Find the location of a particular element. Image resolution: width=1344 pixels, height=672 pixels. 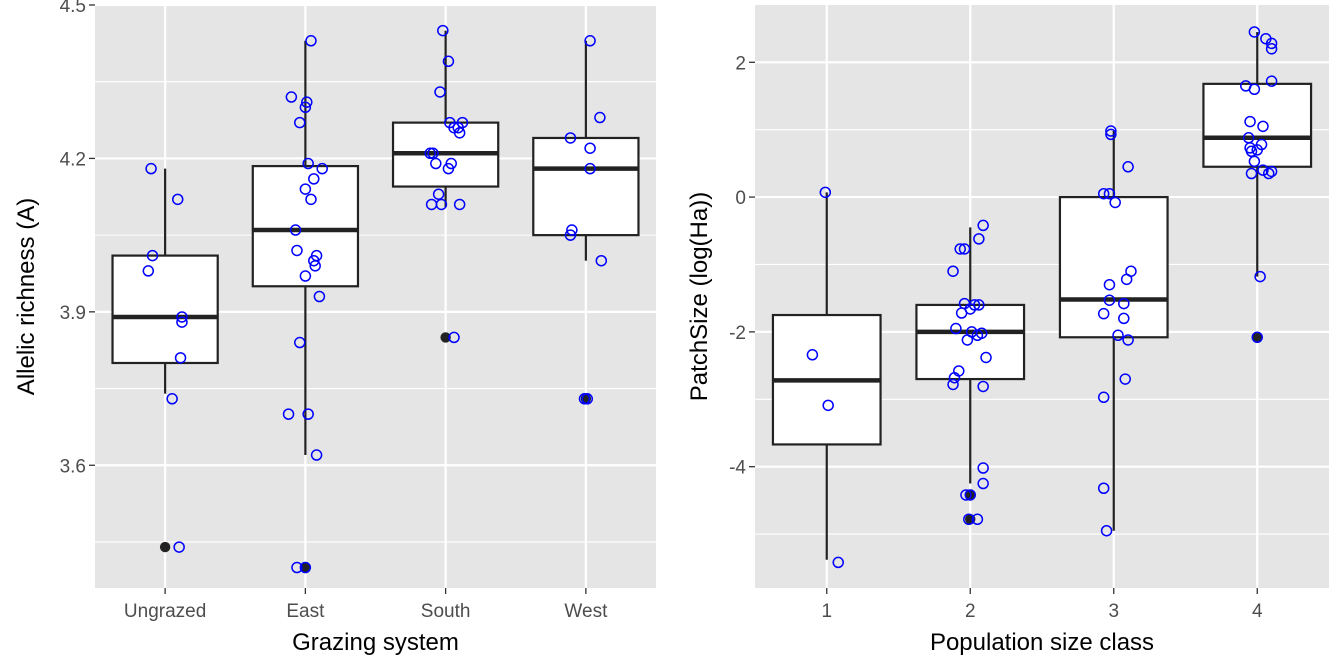

y-axis-title: Allelic richness (A) is located at coordinates (26, 296).